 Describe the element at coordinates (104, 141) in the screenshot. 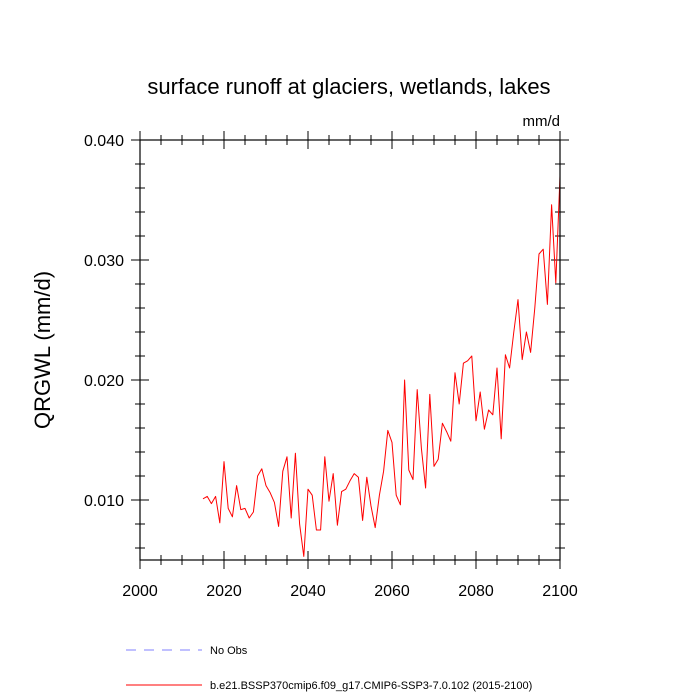

I see `y-tick-label: 0.040` at that location.